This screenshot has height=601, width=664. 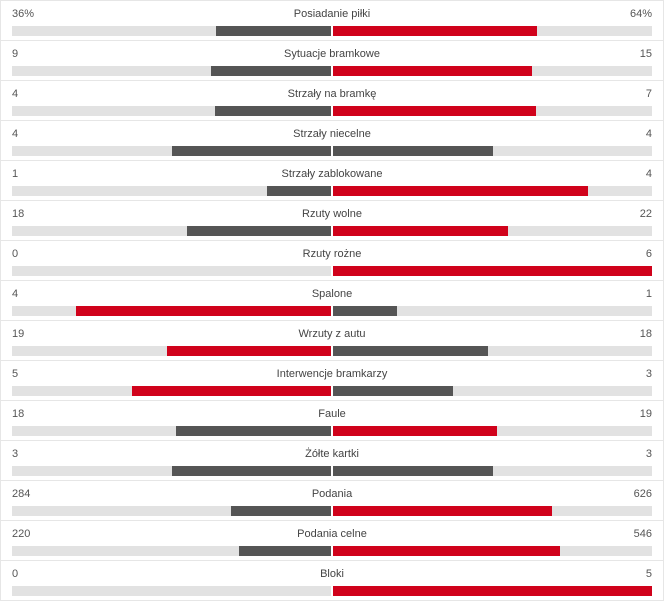 I want to click on stat-label: Podania celne, so click(x=332, y=534).